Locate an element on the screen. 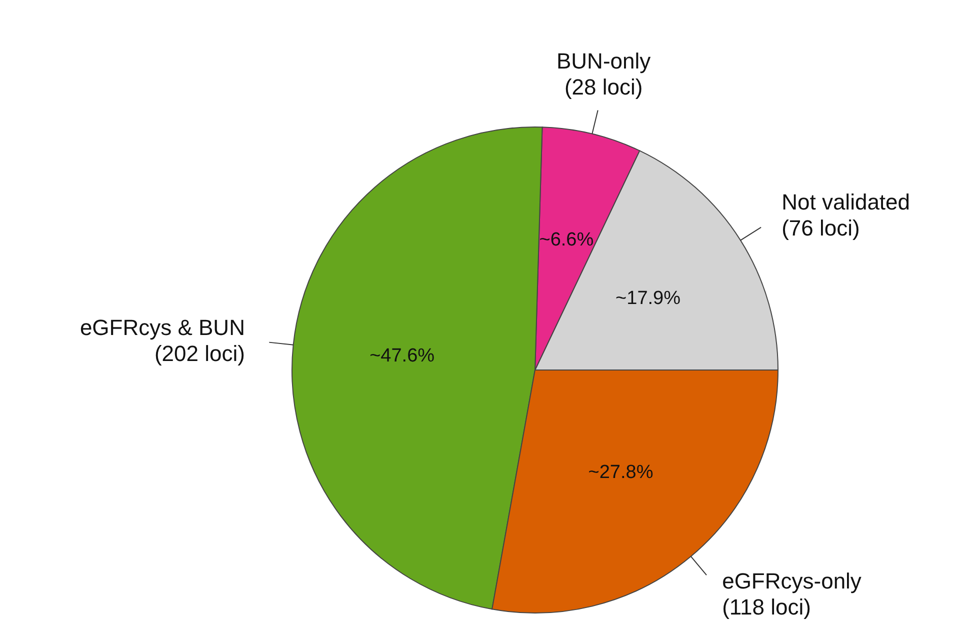  data-label: ~27.8% is located at coordinates (621, 473).